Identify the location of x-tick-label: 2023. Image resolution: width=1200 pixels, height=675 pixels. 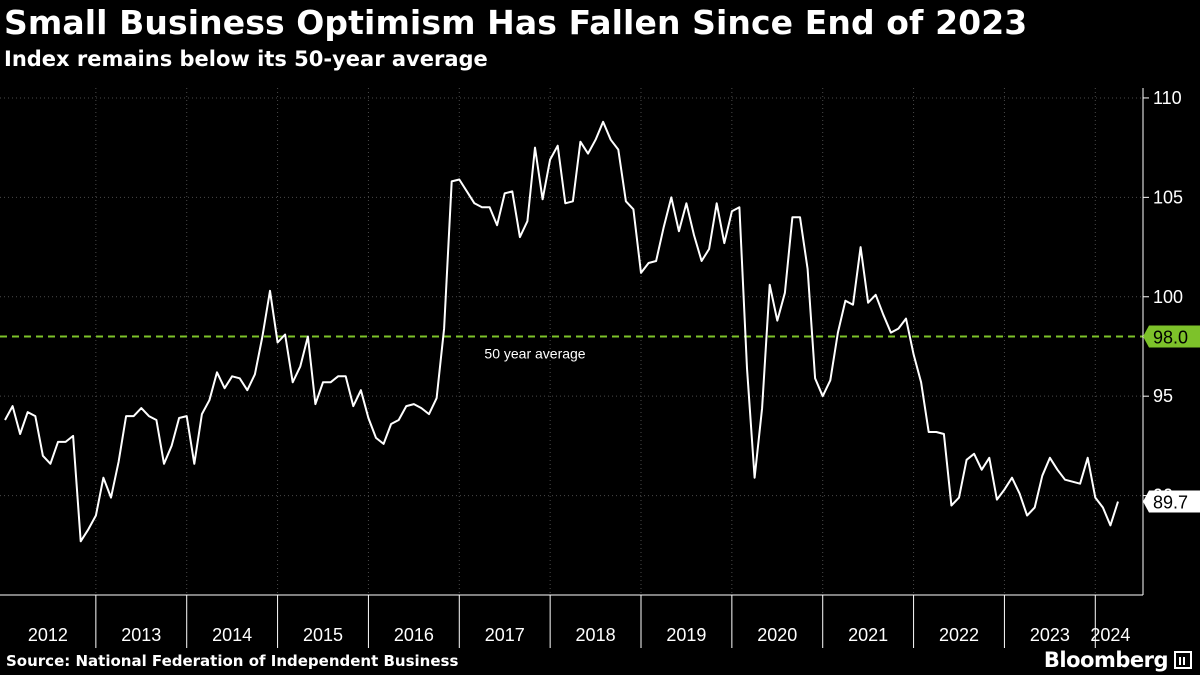
(1050, 635).